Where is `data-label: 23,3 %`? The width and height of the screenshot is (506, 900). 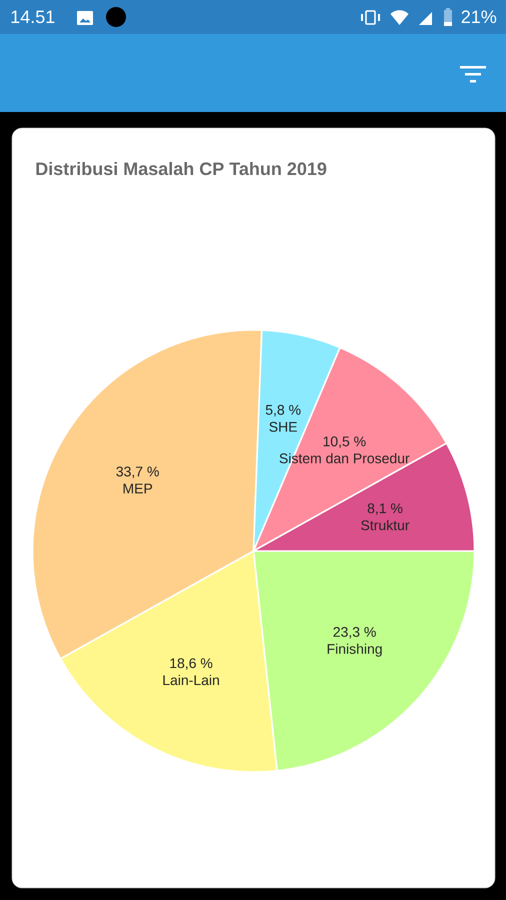 data-label: 23,3 % is located at coordinates (355, 632).